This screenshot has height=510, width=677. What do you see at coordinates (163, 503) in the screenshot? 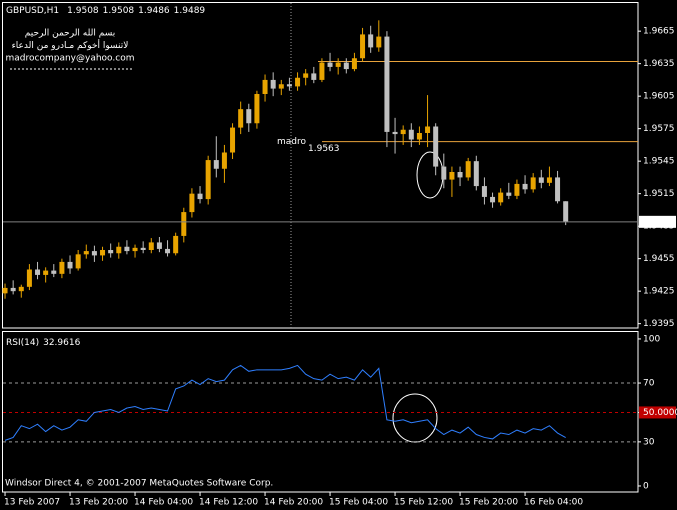
I see `x-tick-label: 14 Feb 04:00` at bounding box center [163, 503].